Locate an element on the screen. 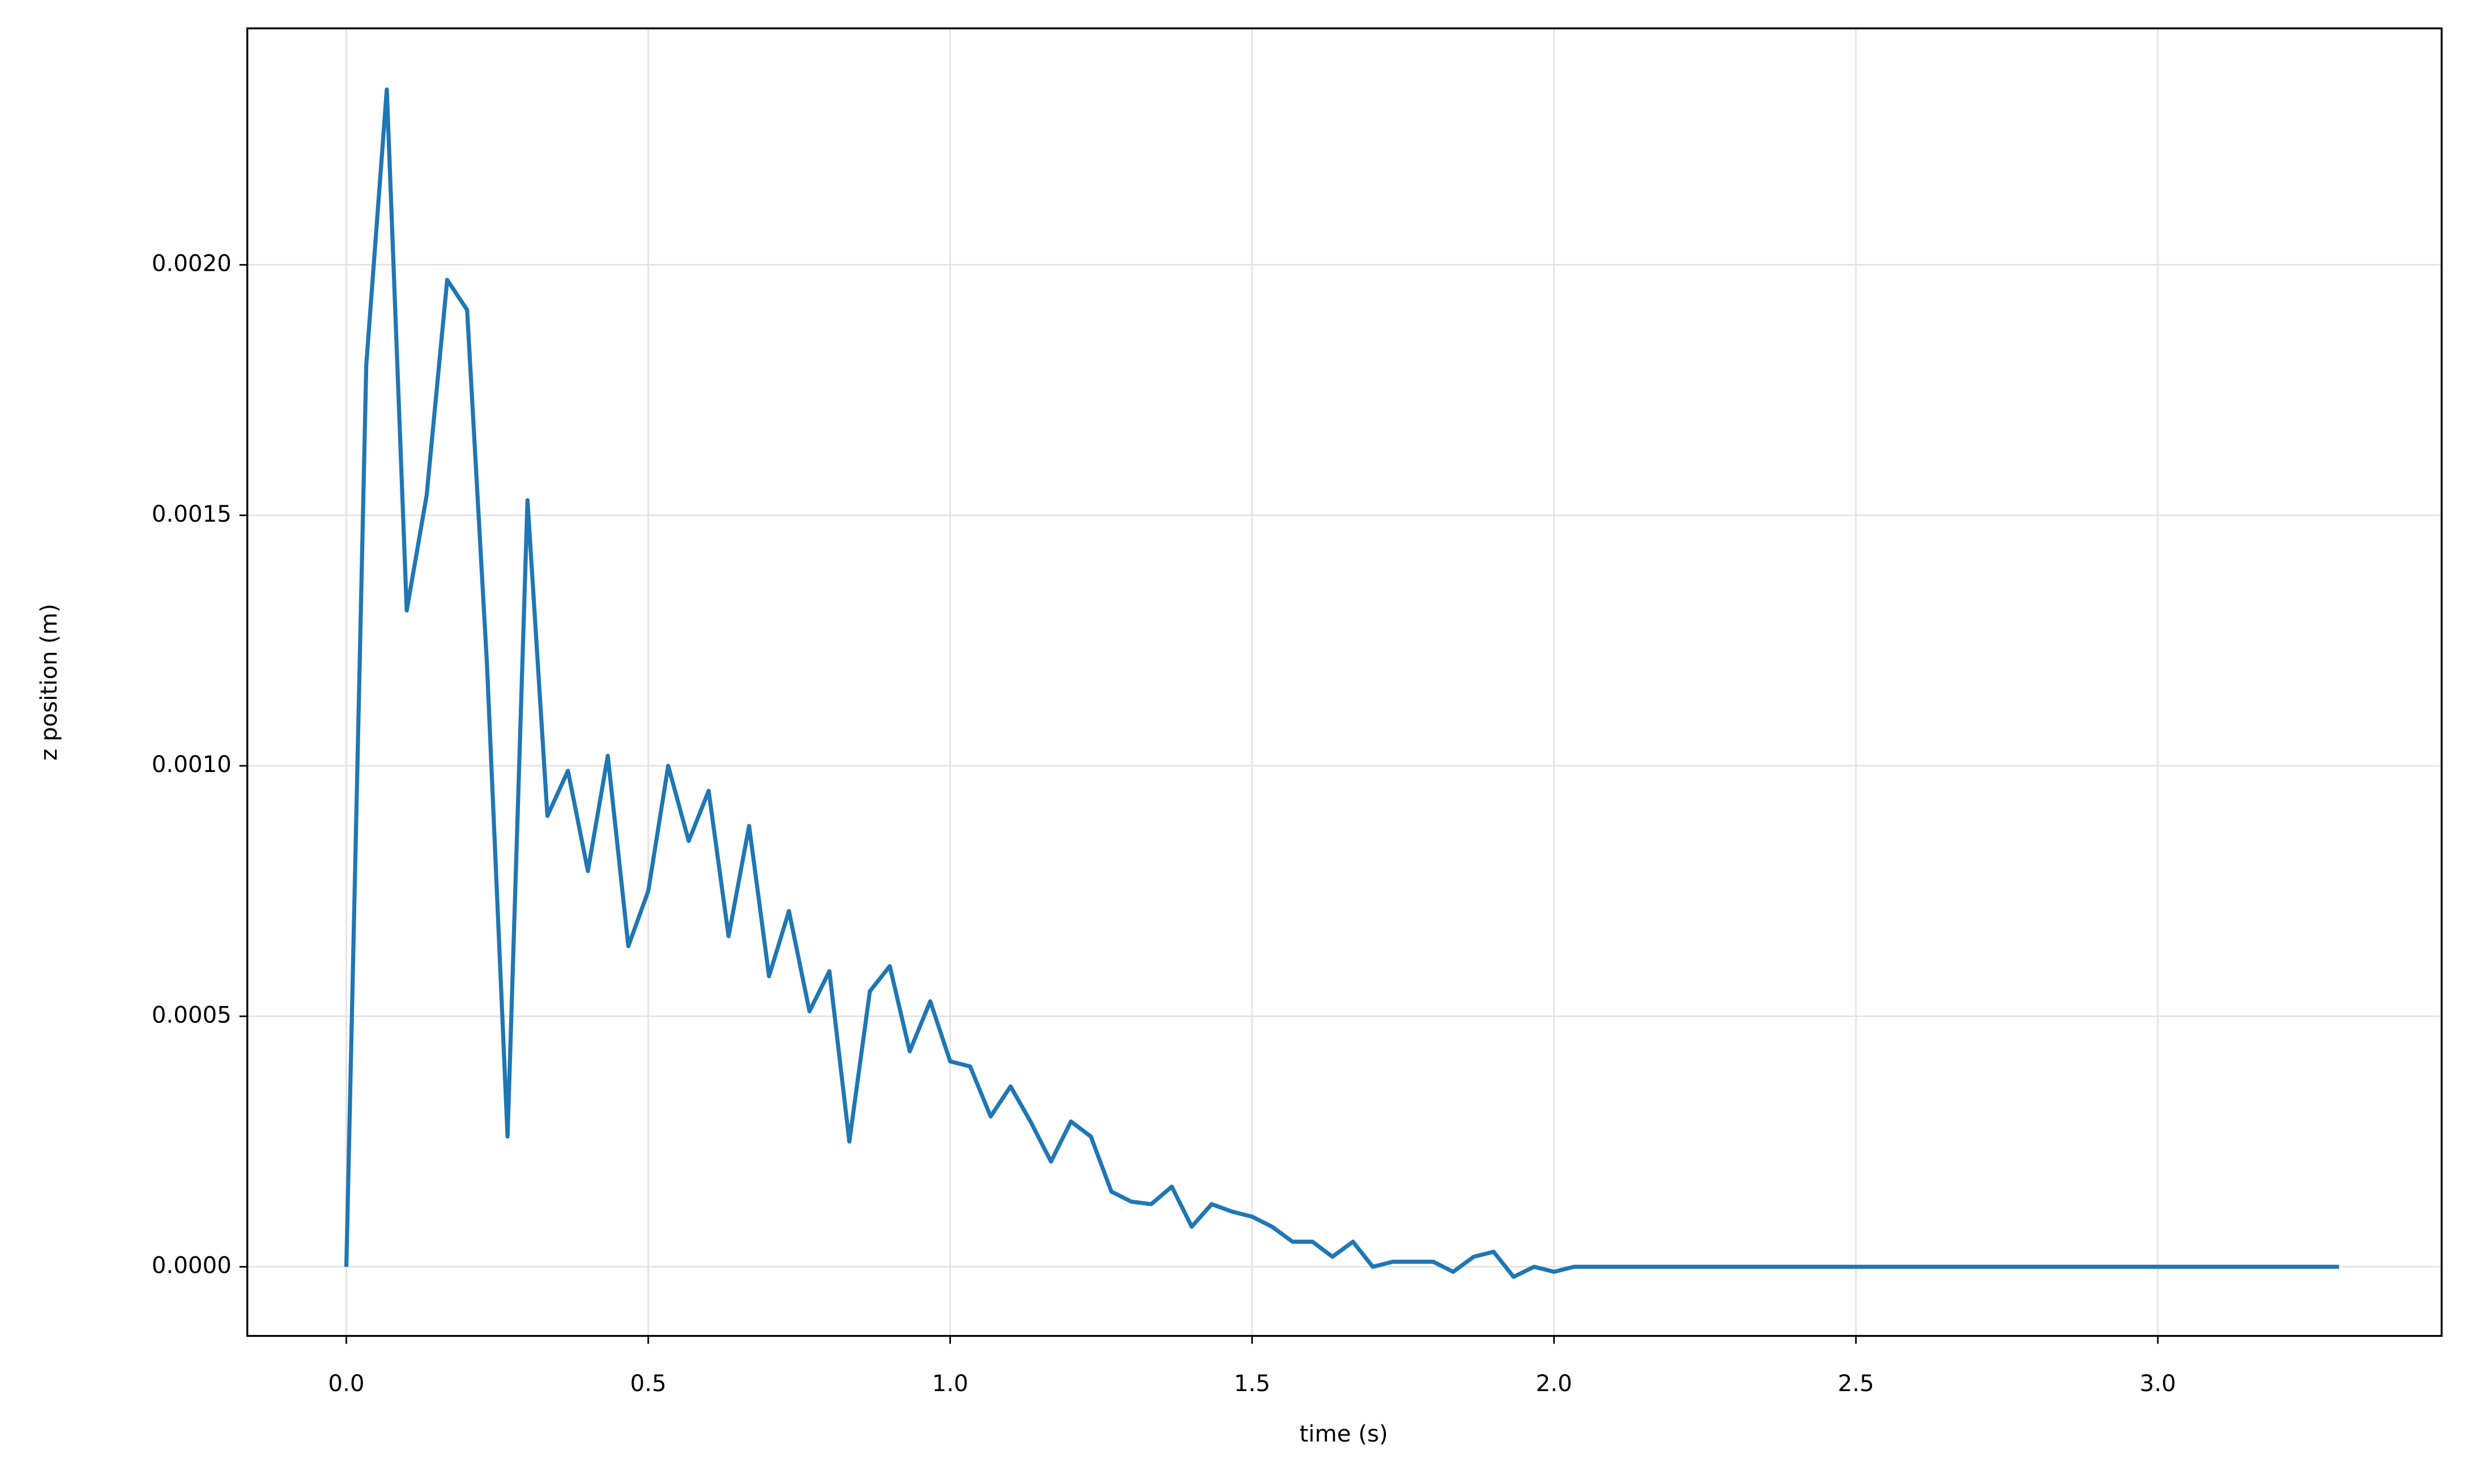  y-tick-label: 0.0020 is located at coordinates (192, 263).